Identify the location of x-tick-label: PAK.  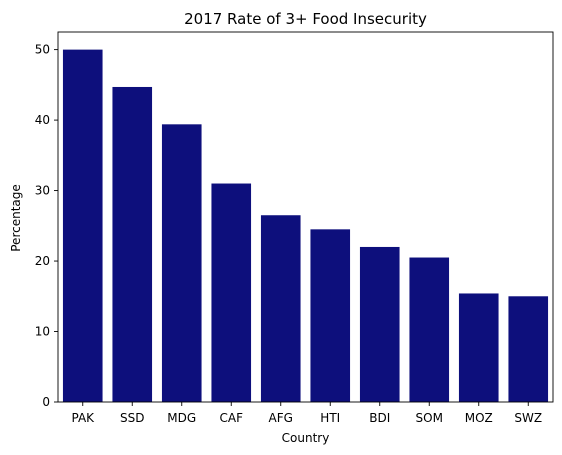
(83, 418).